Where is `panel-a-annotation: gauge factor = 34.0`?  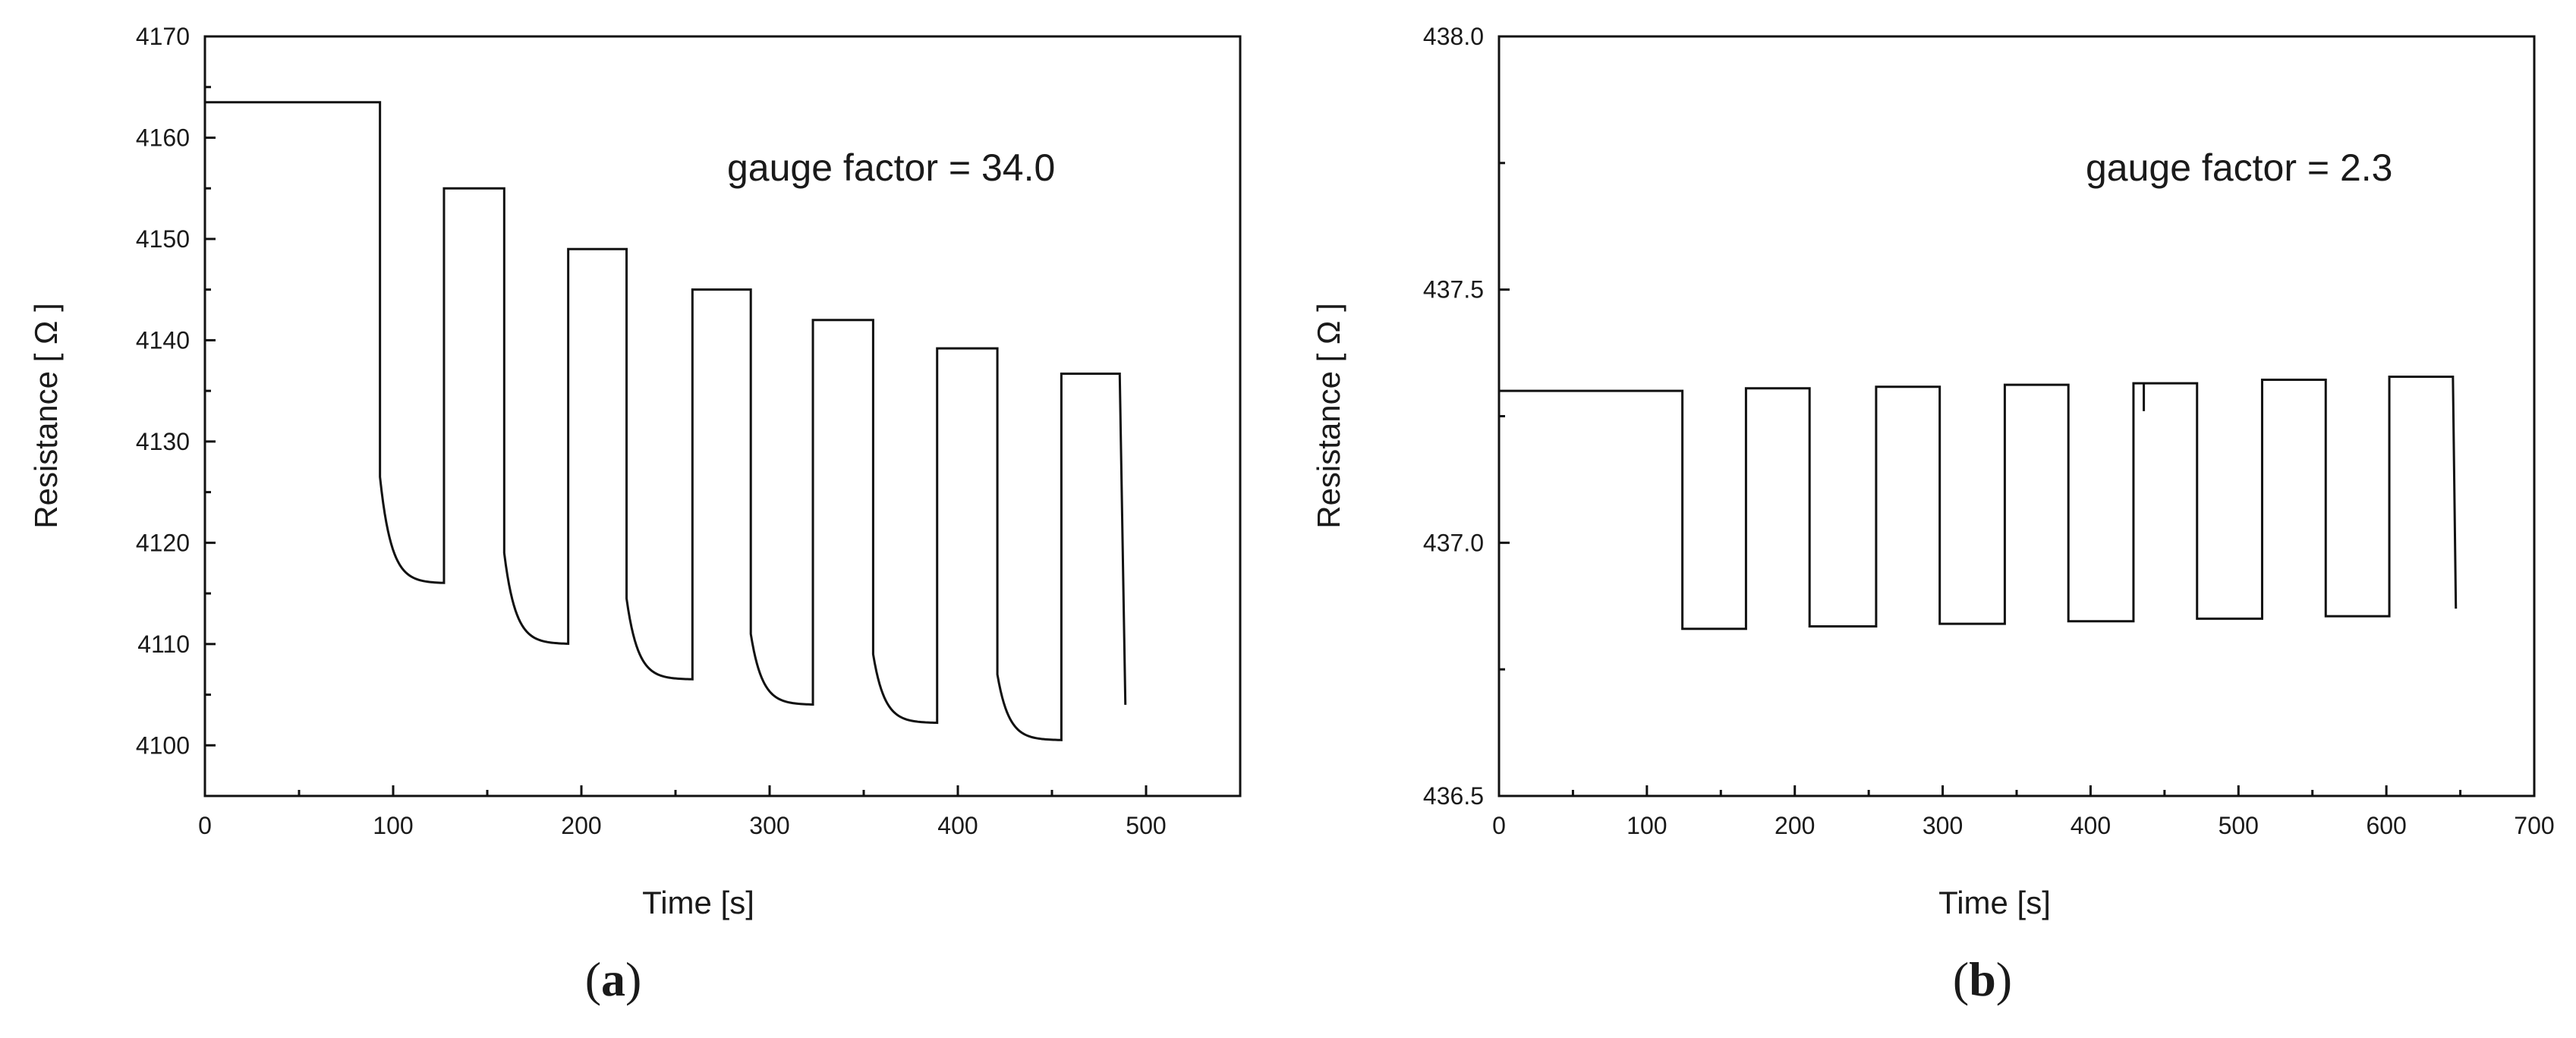
panel-a-annotation: gauge factor = 34.0 is located at coordinates (891, 168).